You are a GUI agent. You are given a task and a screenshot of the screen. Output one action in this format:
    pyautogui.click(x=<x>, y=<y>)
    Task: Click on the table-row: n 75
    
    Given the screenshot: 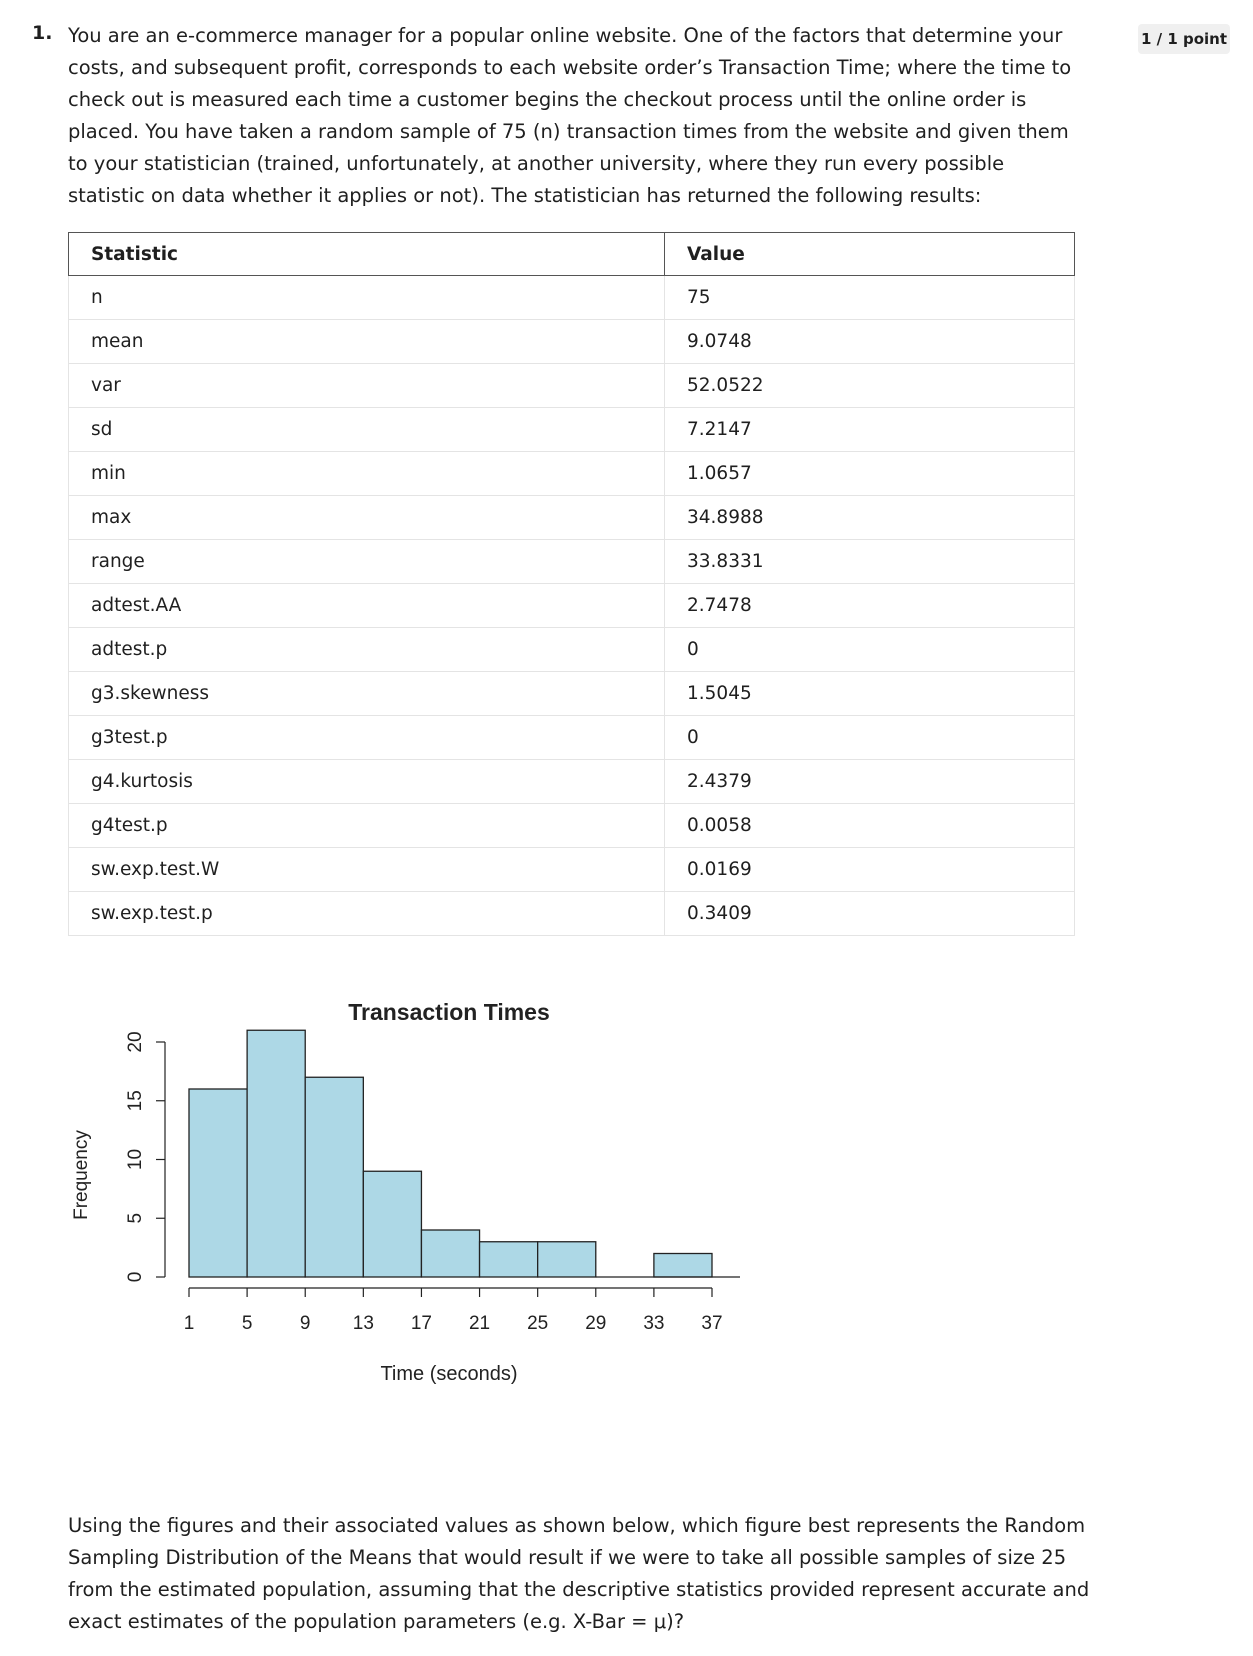 What is the action you would take?
    pyautogui.click(x=571, y=297)
    